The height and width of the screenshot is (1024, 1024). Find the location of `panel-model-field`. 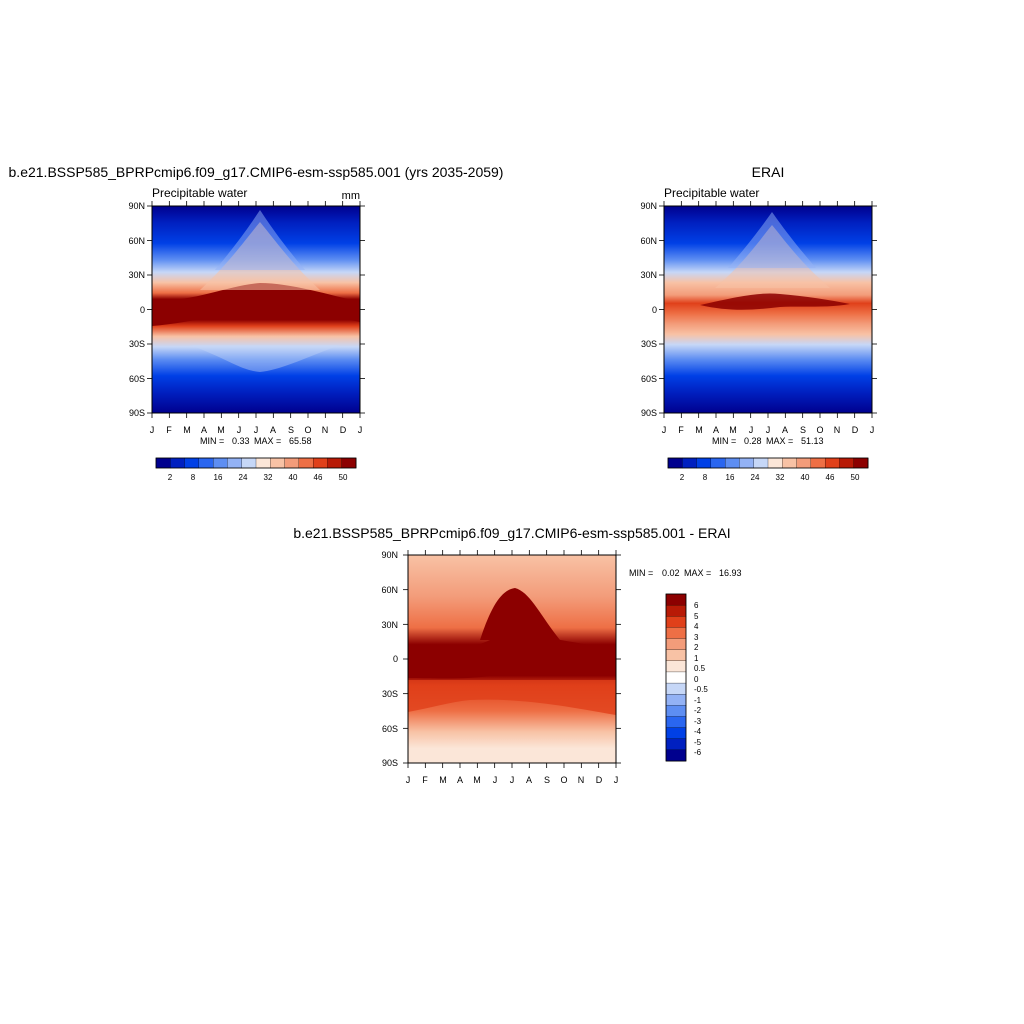

panel-model-field is located at coordinates (256, 309).